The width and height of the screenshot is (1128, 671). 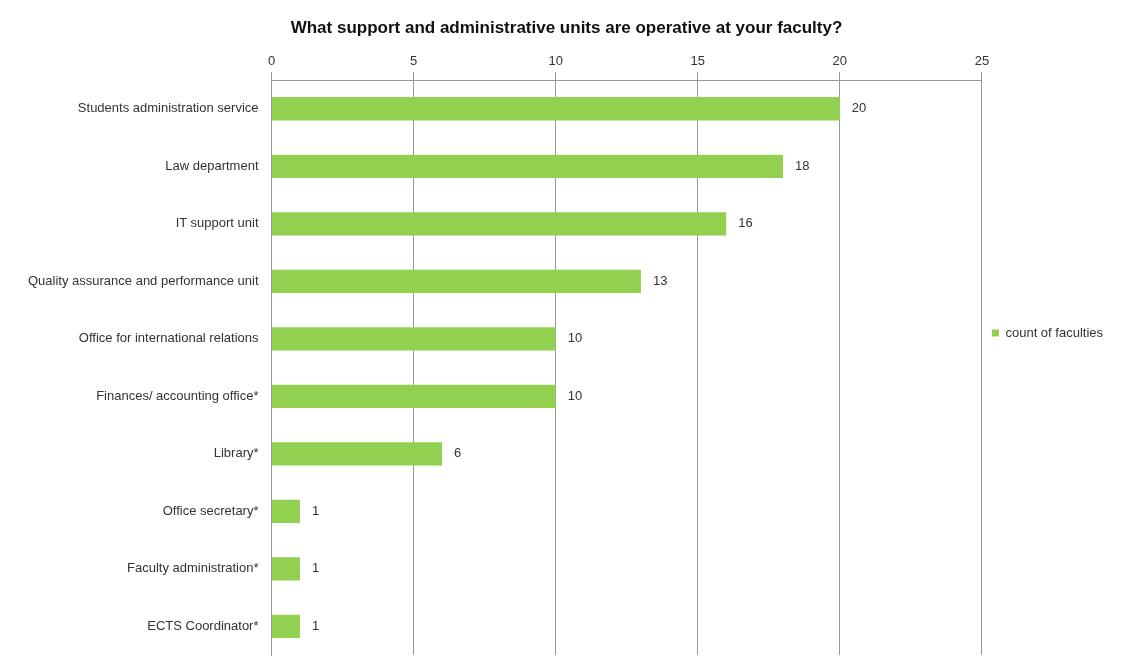 I want to click on y-tick-label: IT support unit, so click(x=217, y=223).